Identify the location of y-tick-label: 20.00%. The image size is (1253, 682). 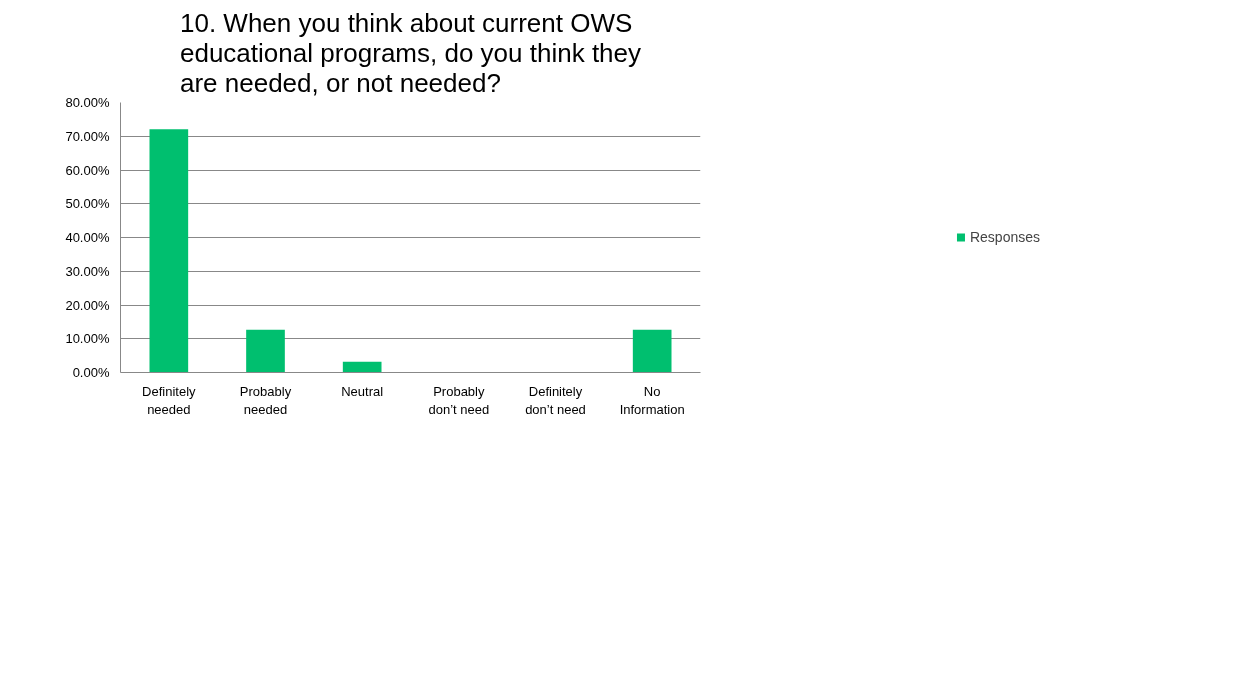
(87, 305).